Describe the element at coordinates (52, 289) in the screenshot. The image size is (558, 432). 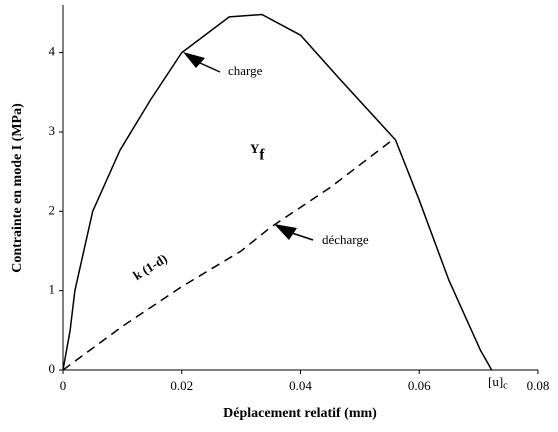
I see `y-tick-label: 1` at that location.